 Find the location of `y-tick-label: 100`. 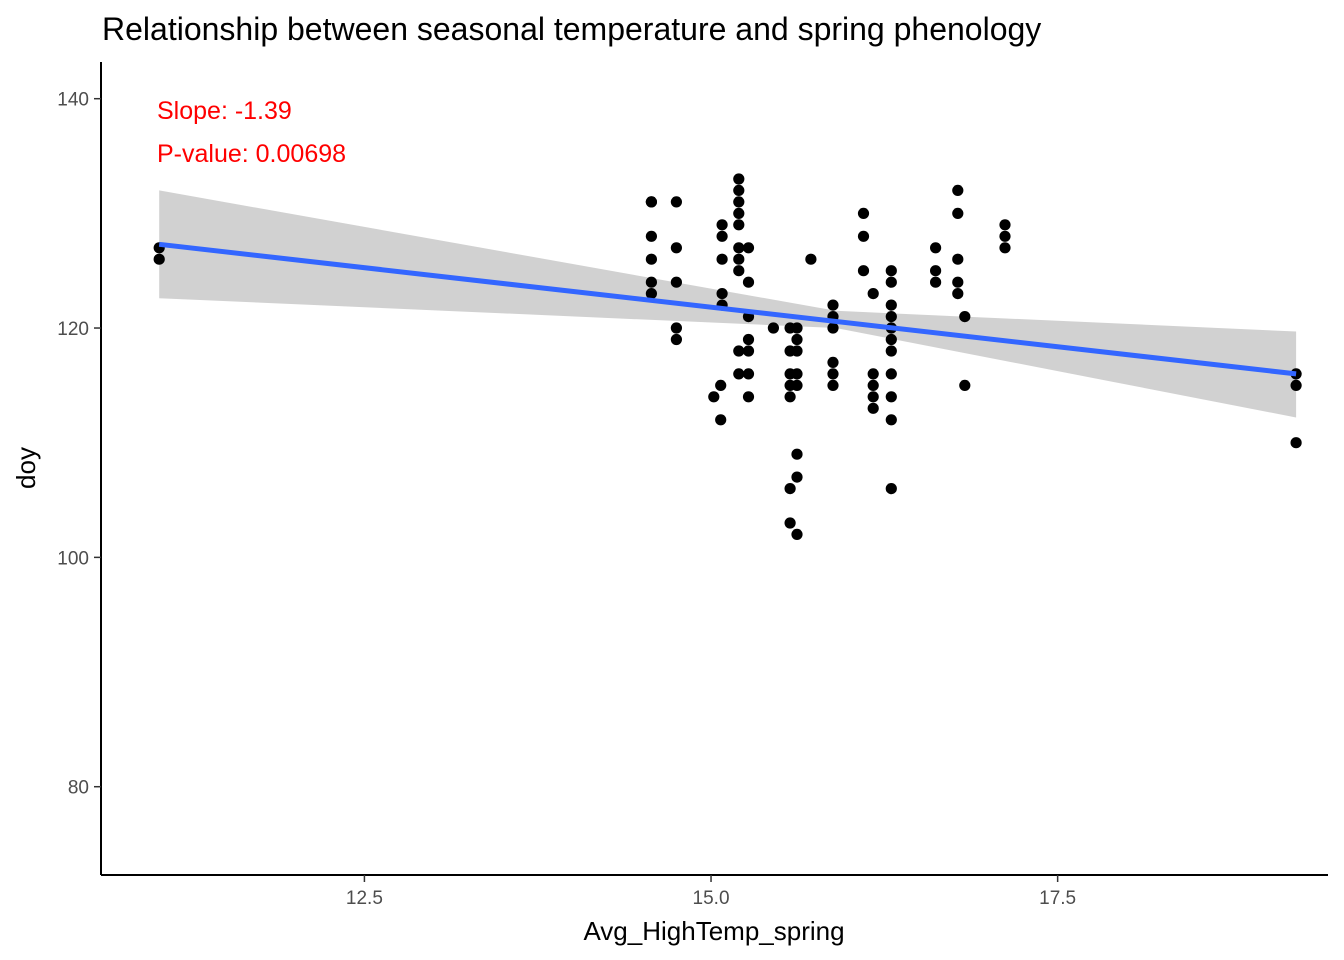

y-tick-label: 100 is located at coordinates (73, 558).